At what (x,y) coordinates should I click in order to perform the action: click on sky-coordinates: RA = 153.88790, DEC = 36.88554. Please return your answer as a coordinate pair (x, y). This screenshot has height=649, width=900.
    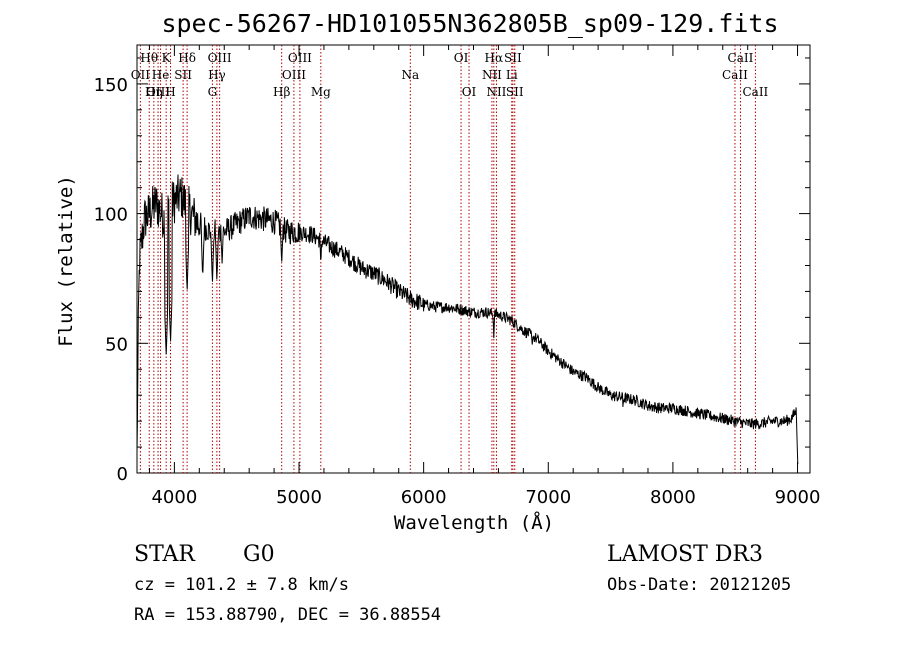
    Looking at the image, I should click on (287, 615).